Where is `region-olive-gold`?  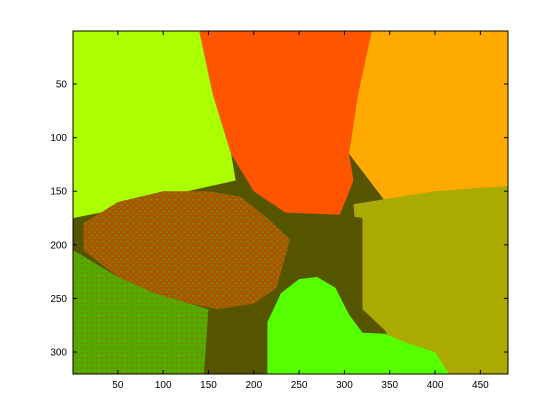
region-olive-gold is located at coordinates (430, 279).